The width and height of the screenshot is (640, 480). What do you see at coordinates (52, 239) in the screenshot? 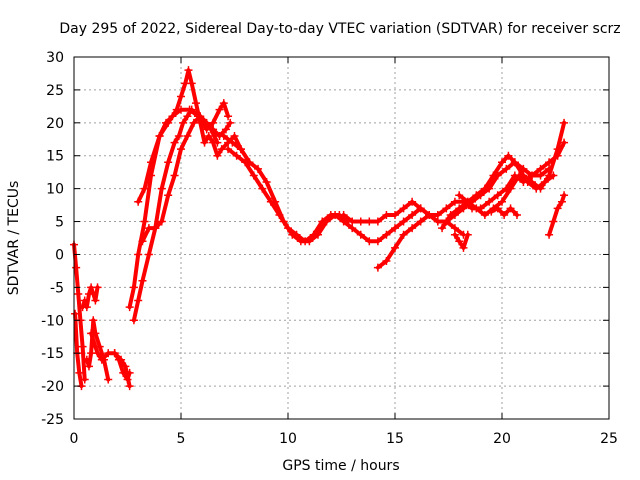
I see `y-tick-labels: -25 -20 -15 -10 -5 0 5 10 15 20 25 30` at bounding box center [52, 239].